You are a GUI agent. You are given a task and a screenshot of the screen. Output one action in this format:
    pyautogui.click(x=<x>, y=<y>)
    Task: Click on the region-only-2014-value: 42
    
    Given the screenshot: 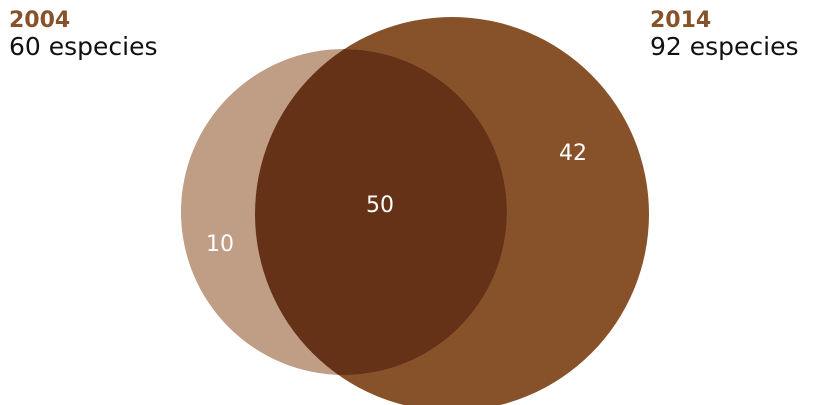 What is the action you would take?
    pyautogui.click(x=573, y=153)
    